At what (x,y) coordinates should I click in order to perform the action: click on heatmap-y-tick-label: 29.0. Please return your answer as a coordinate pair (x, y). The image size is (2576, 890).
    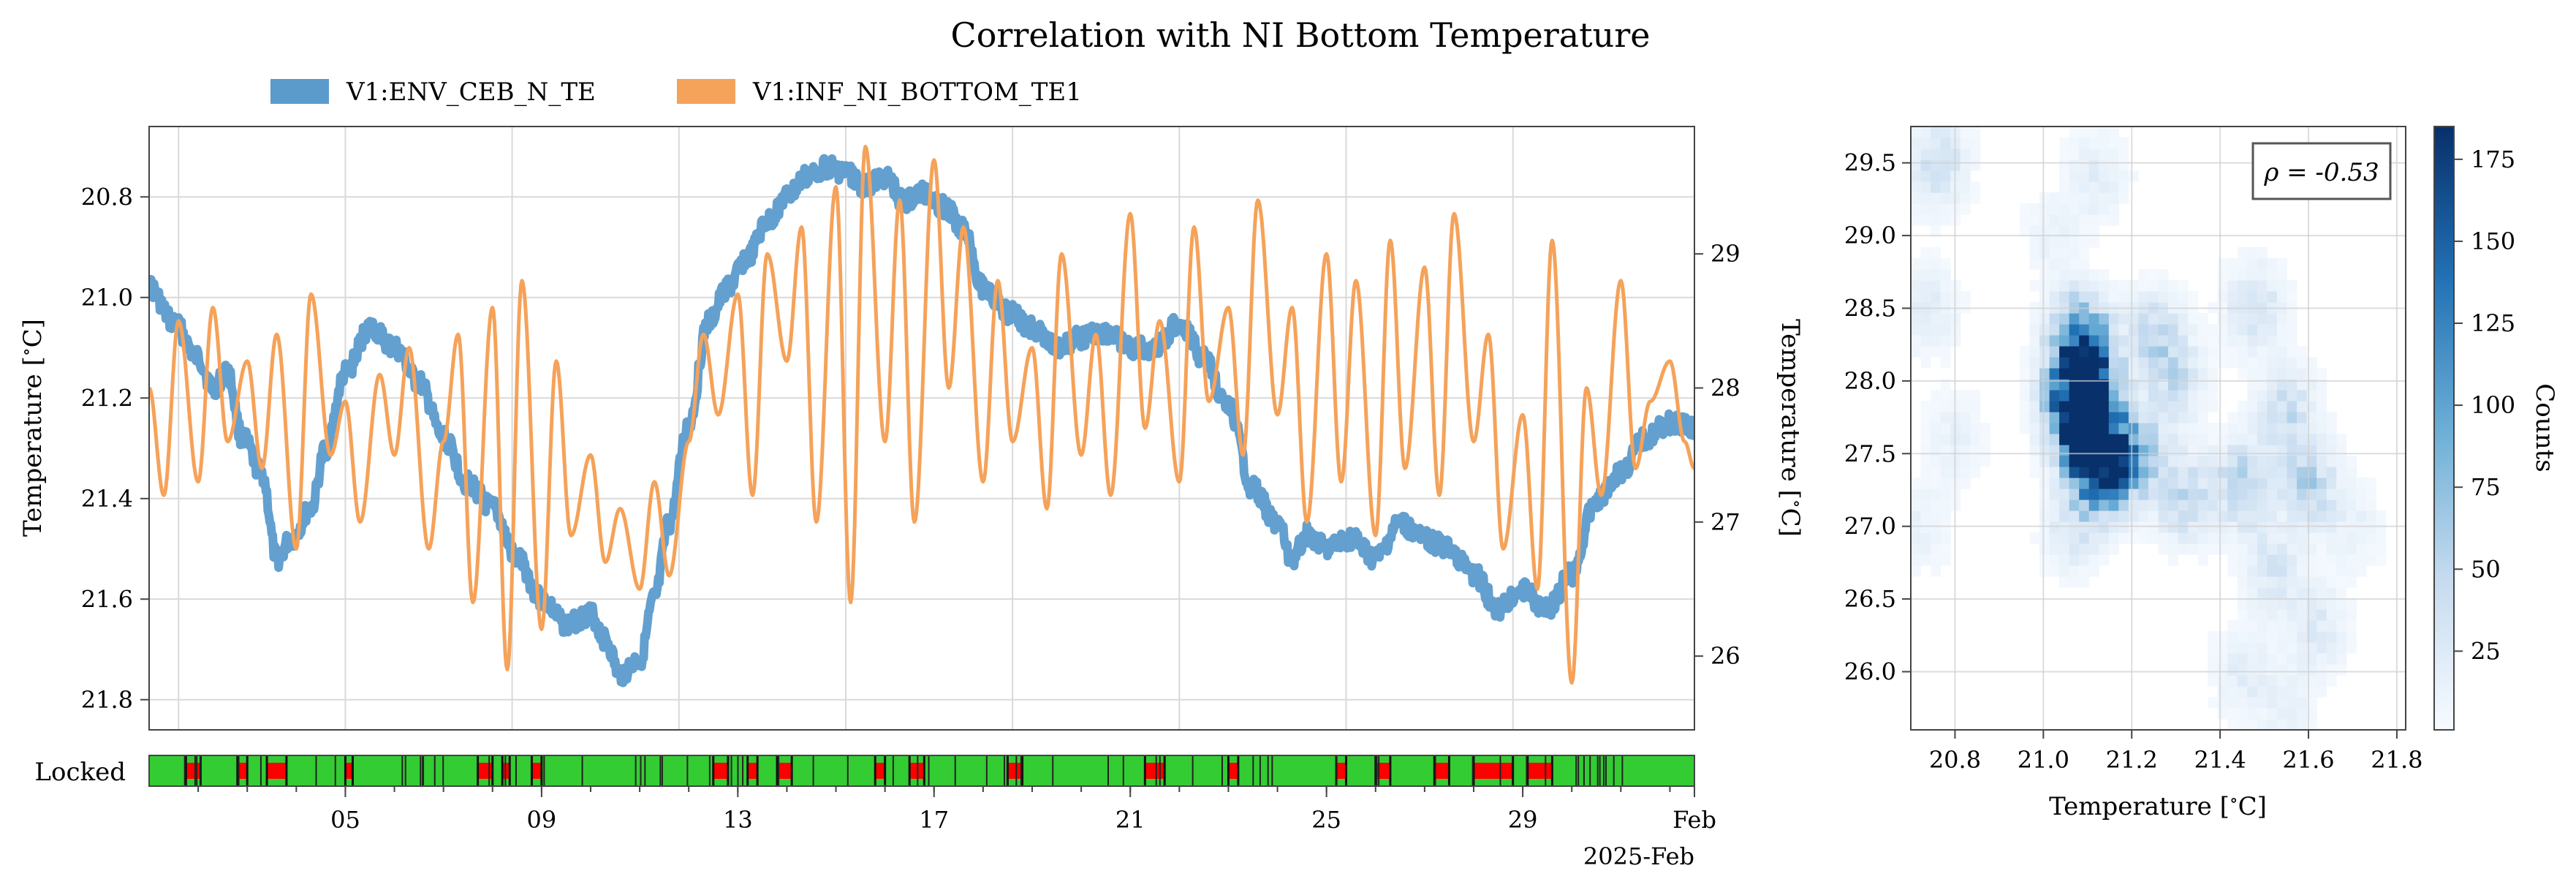
    Looking at the image, I should click on (1870, 235).